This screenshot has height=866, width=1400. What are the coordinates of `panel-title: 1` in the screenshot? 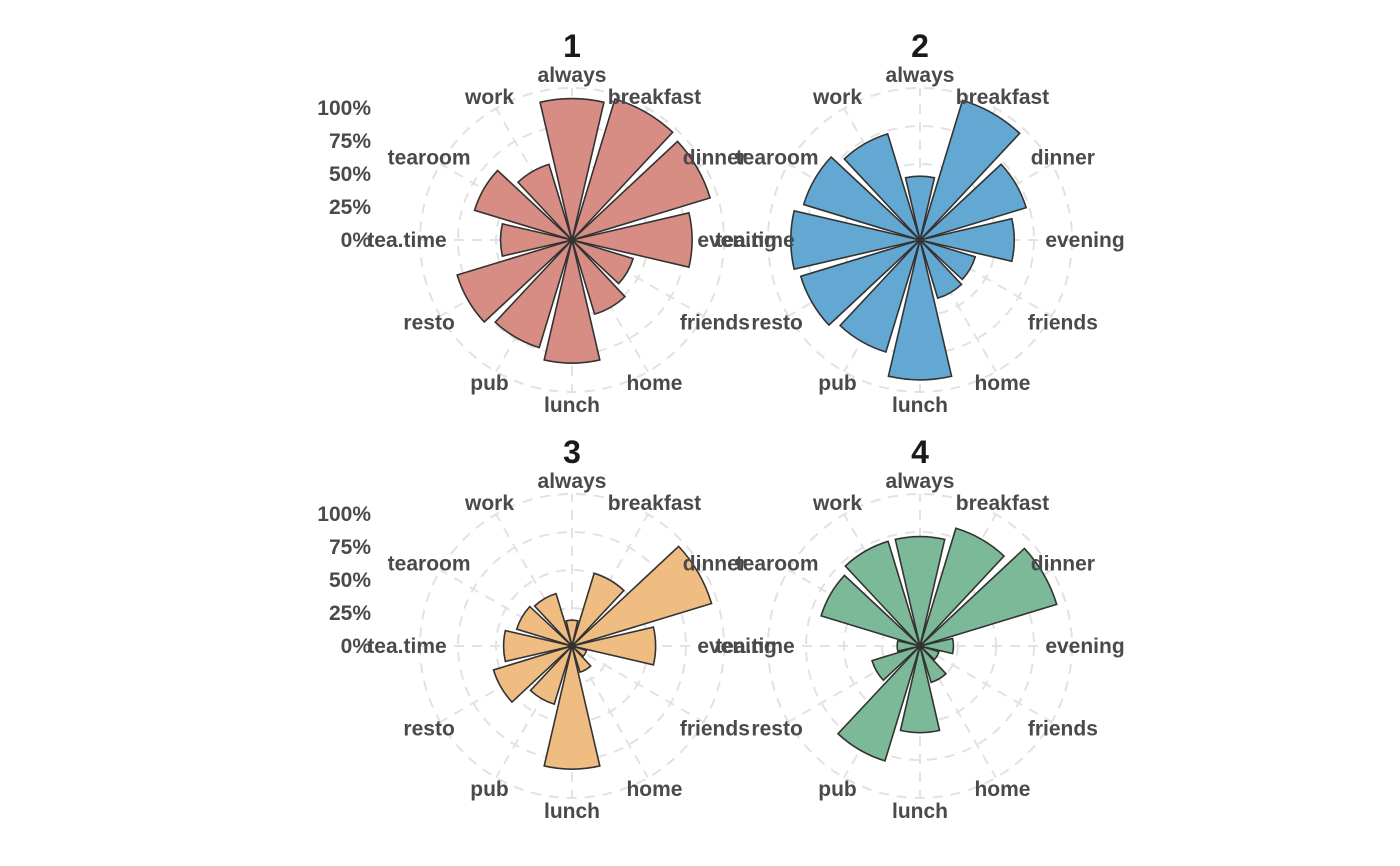 It's located at (572, 46).